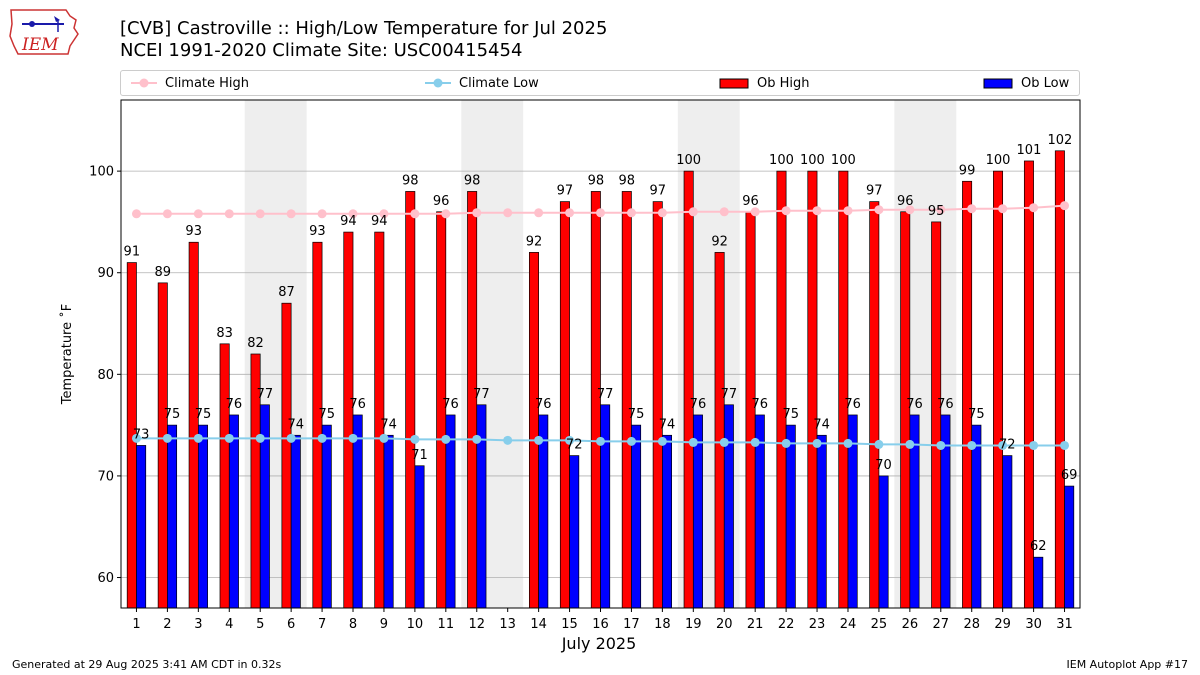  I want to click on x-tick-label: 22, so click(786, 624).